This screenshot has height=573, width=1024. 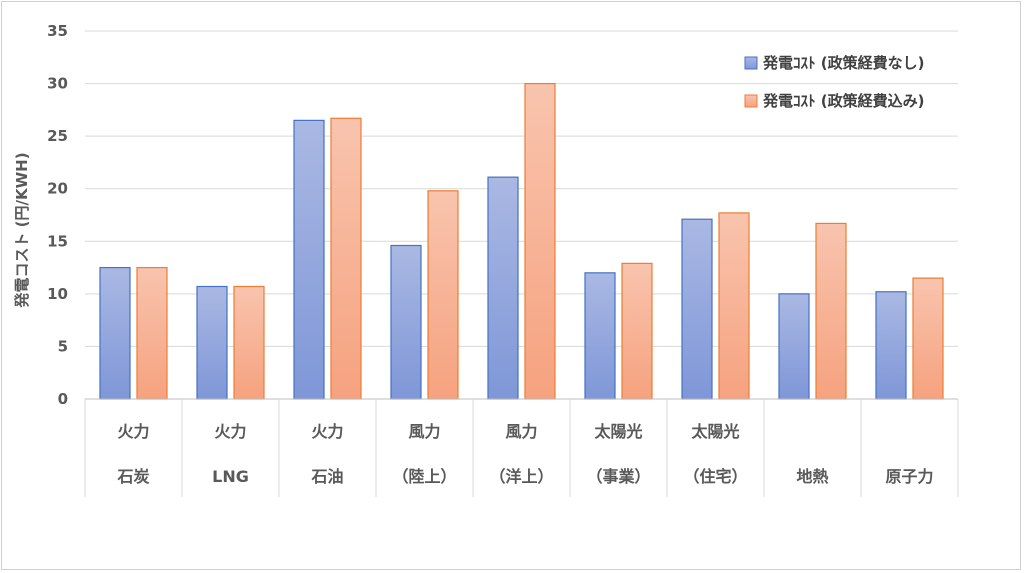 What do you see at coordinates (230, 476) in the screenshot?
I see `x-tick-label: LNG` at bounding box center [230, 476].